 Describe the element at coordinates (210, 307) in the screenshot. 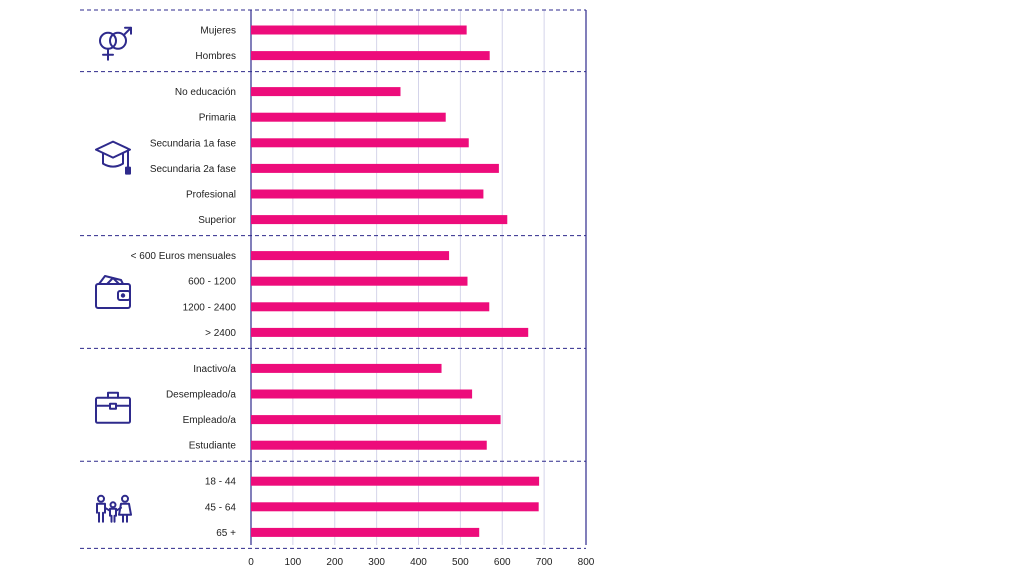

I see `category-label: 1200 - 2400` at that location.